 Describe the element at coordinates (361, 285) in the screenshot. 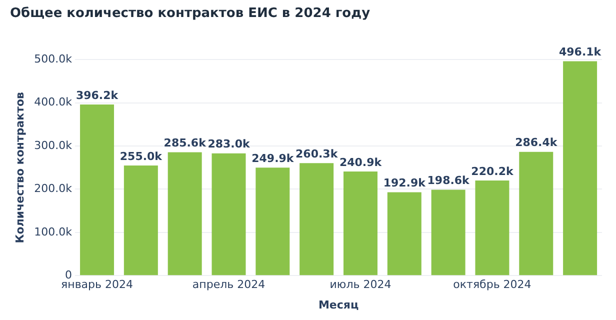

I see `x-tick-label: июль 2024` at that location.